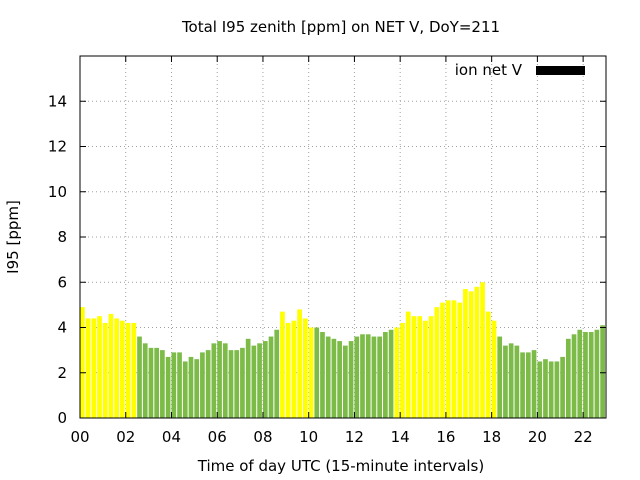 This screenshot has width=640, height=480. I want to click on x-tick-label: 12, so click(354, 437).